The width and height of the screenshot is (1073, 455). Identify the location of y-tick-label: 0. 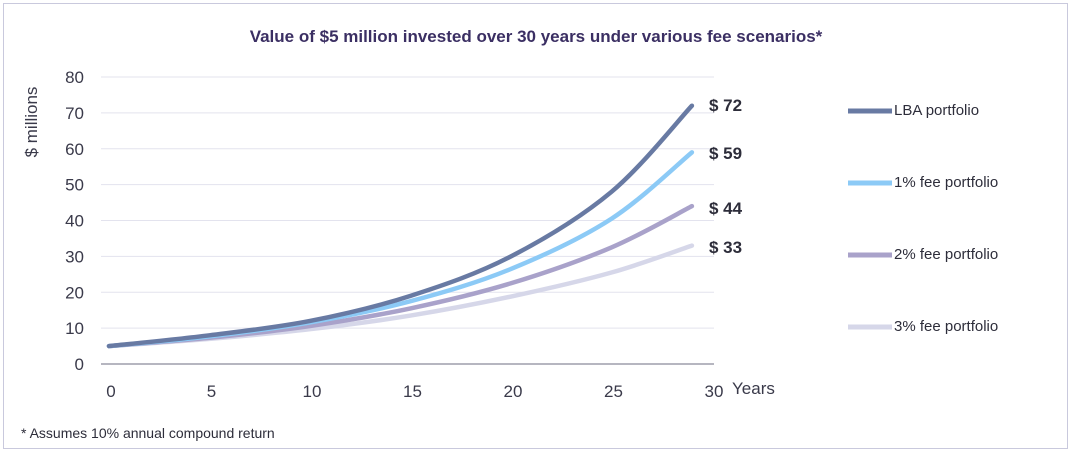
(79, 364).